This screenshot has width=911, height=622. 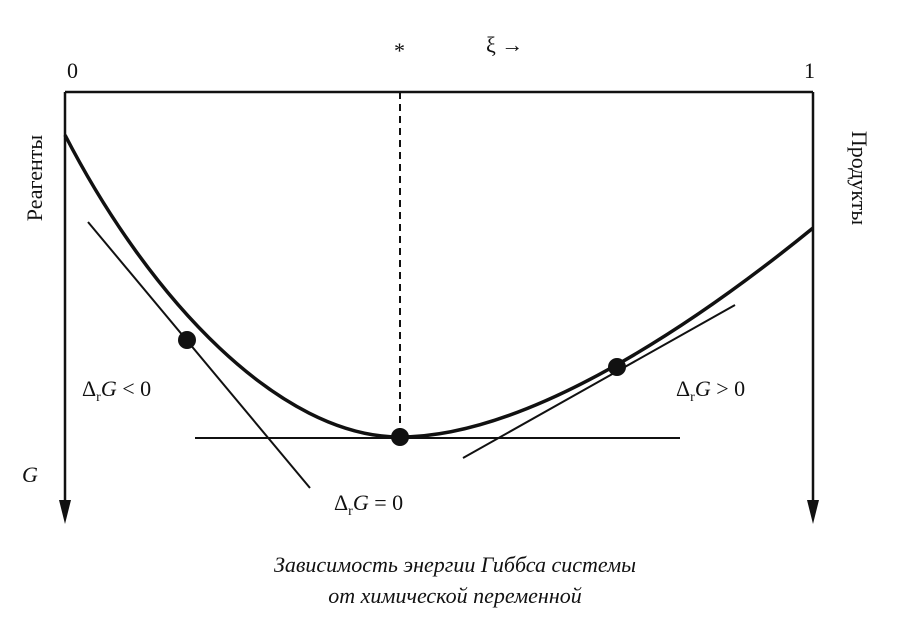 I want to click on condition-label: ΔrG = 0, so click(x=368, y=504).